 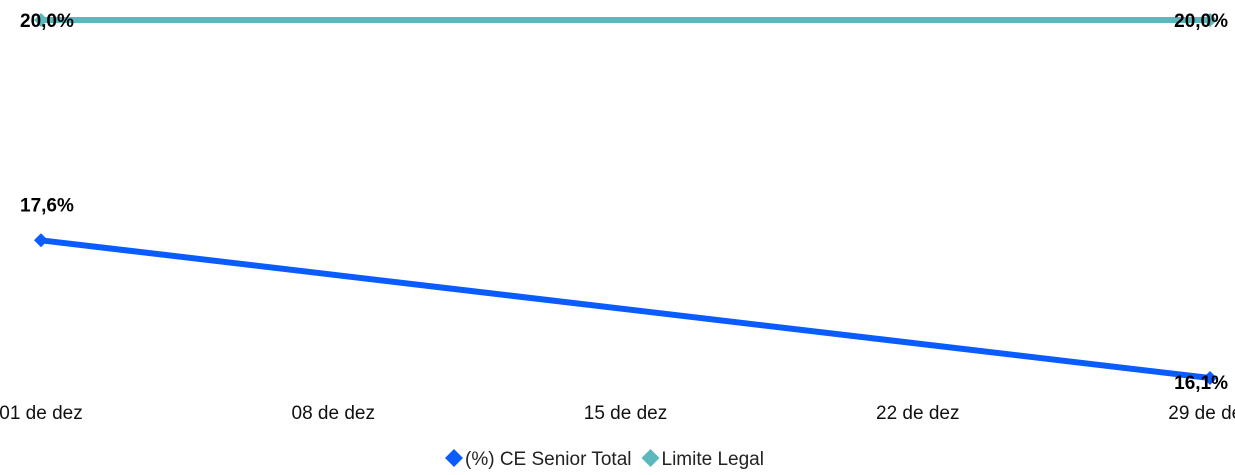 What do you see at coordinates (650, 458) in the screenshot?
I see `legend-marker-limite-legal` at bounding box center [650, 458].